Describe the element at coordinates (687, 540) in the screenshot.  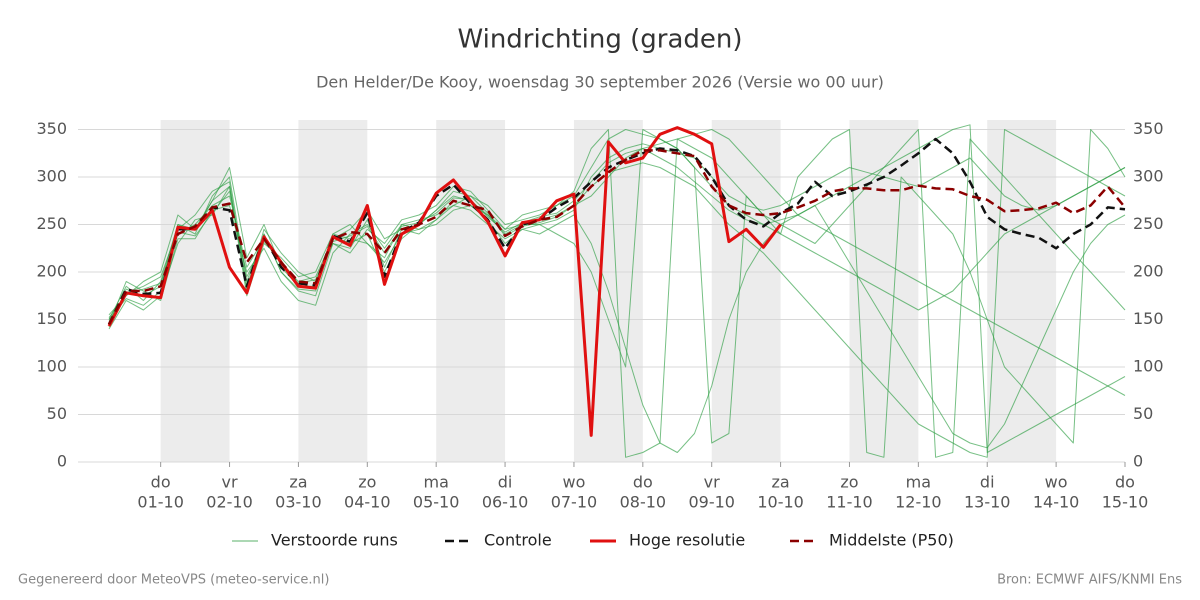
I see `legend-label: Hoge resolutie` at that location.